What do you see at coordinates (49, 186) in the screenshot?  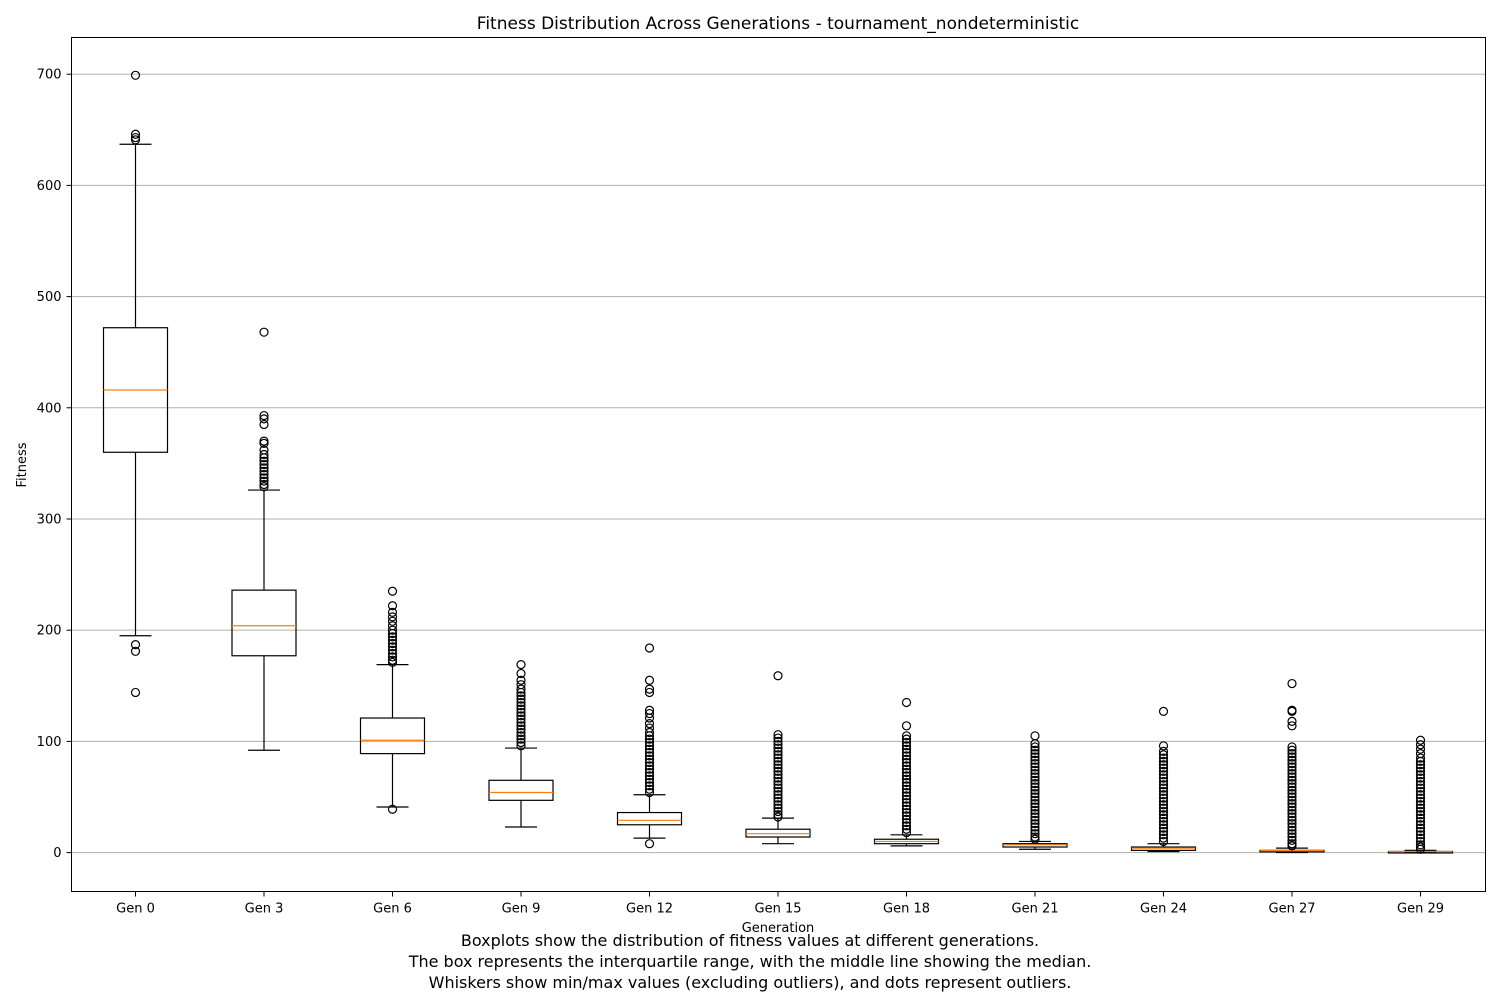 I see `y-tick-label: 600` at bounding box center [49, 186].